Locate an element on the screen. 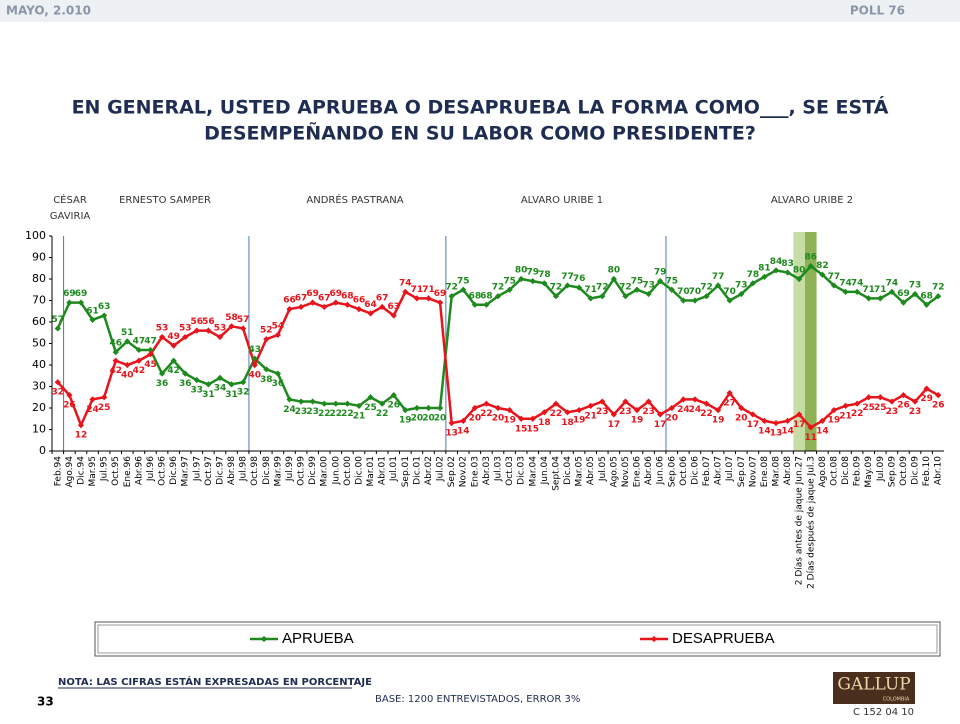 This screenshot has width=960, height=724. legend-marker is located at coordinates (264, 639).